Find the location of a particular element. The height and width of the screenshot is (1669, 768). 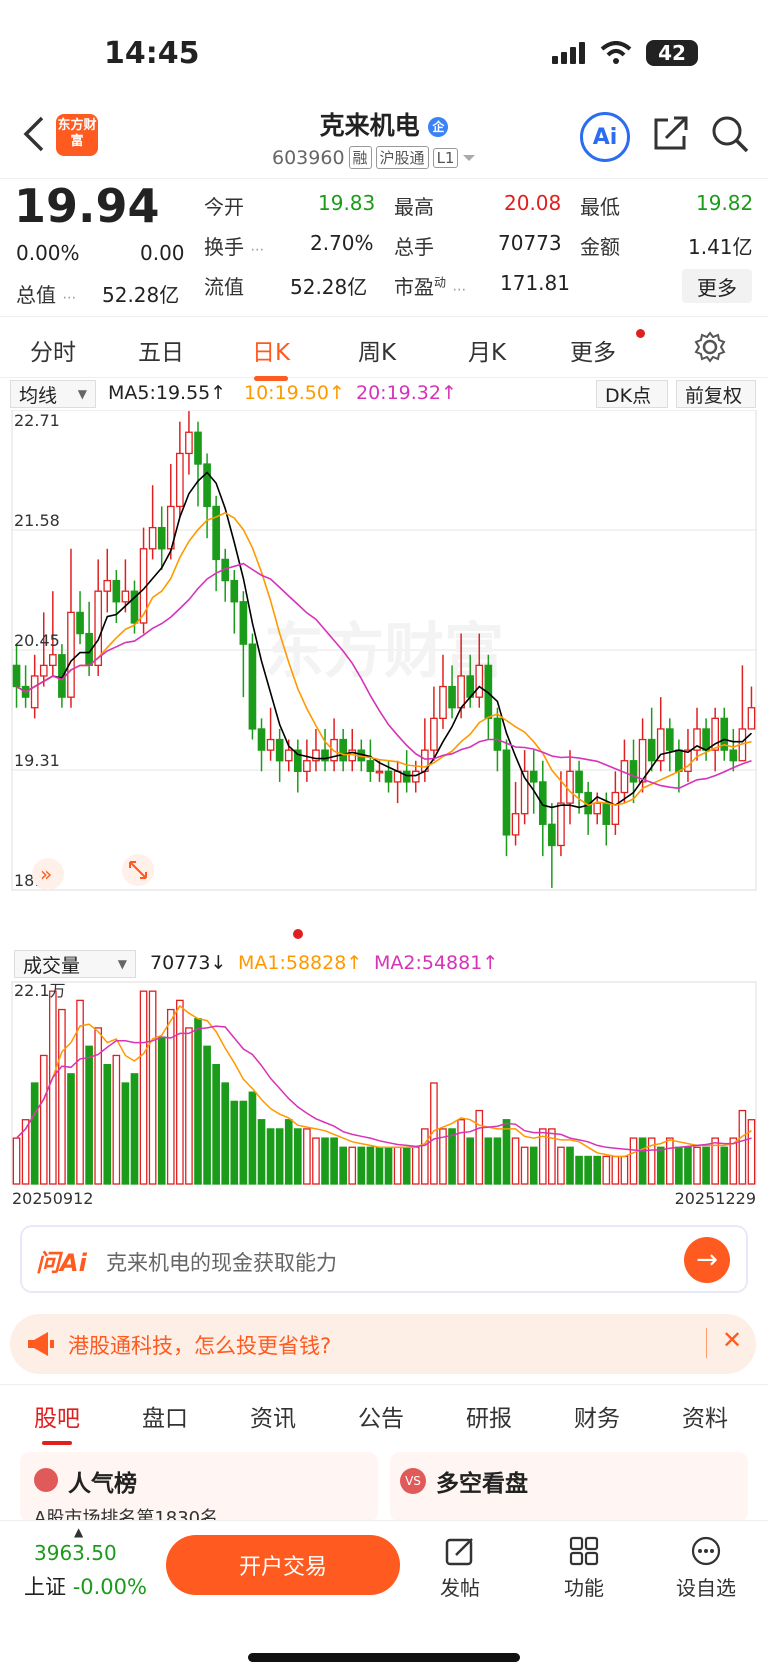

back-icon is located at coordinates (34, 134).